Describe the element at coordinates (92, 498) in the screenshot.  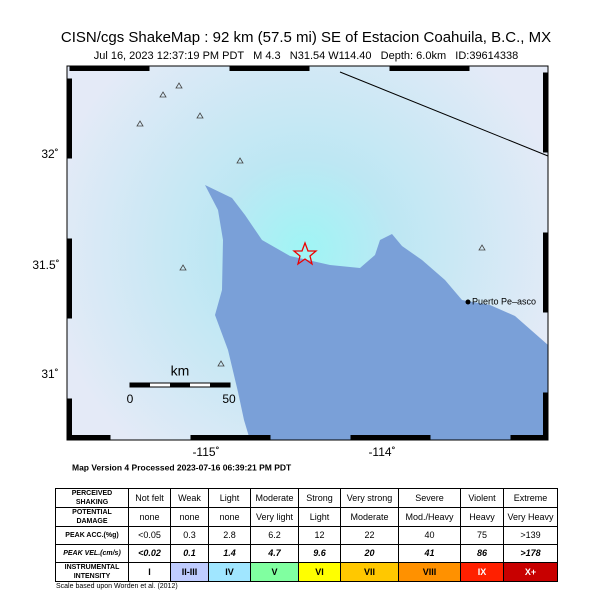
I see `row-header: PERCEIVED SHAKING` at that location.